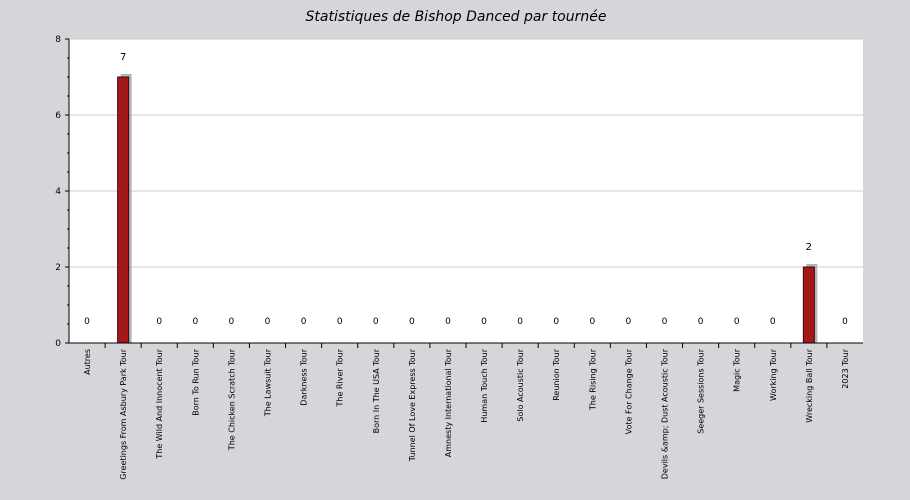 This screenshot has height=500, width=910. What do you see at coordinates (773, 374) in the screenshot?
I see `x-tick-label: Working Tour` at bounding box center [773, 374].